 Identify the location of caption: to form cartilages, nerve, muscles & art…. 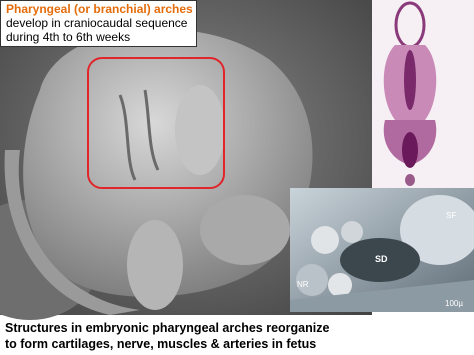
(160, 344).